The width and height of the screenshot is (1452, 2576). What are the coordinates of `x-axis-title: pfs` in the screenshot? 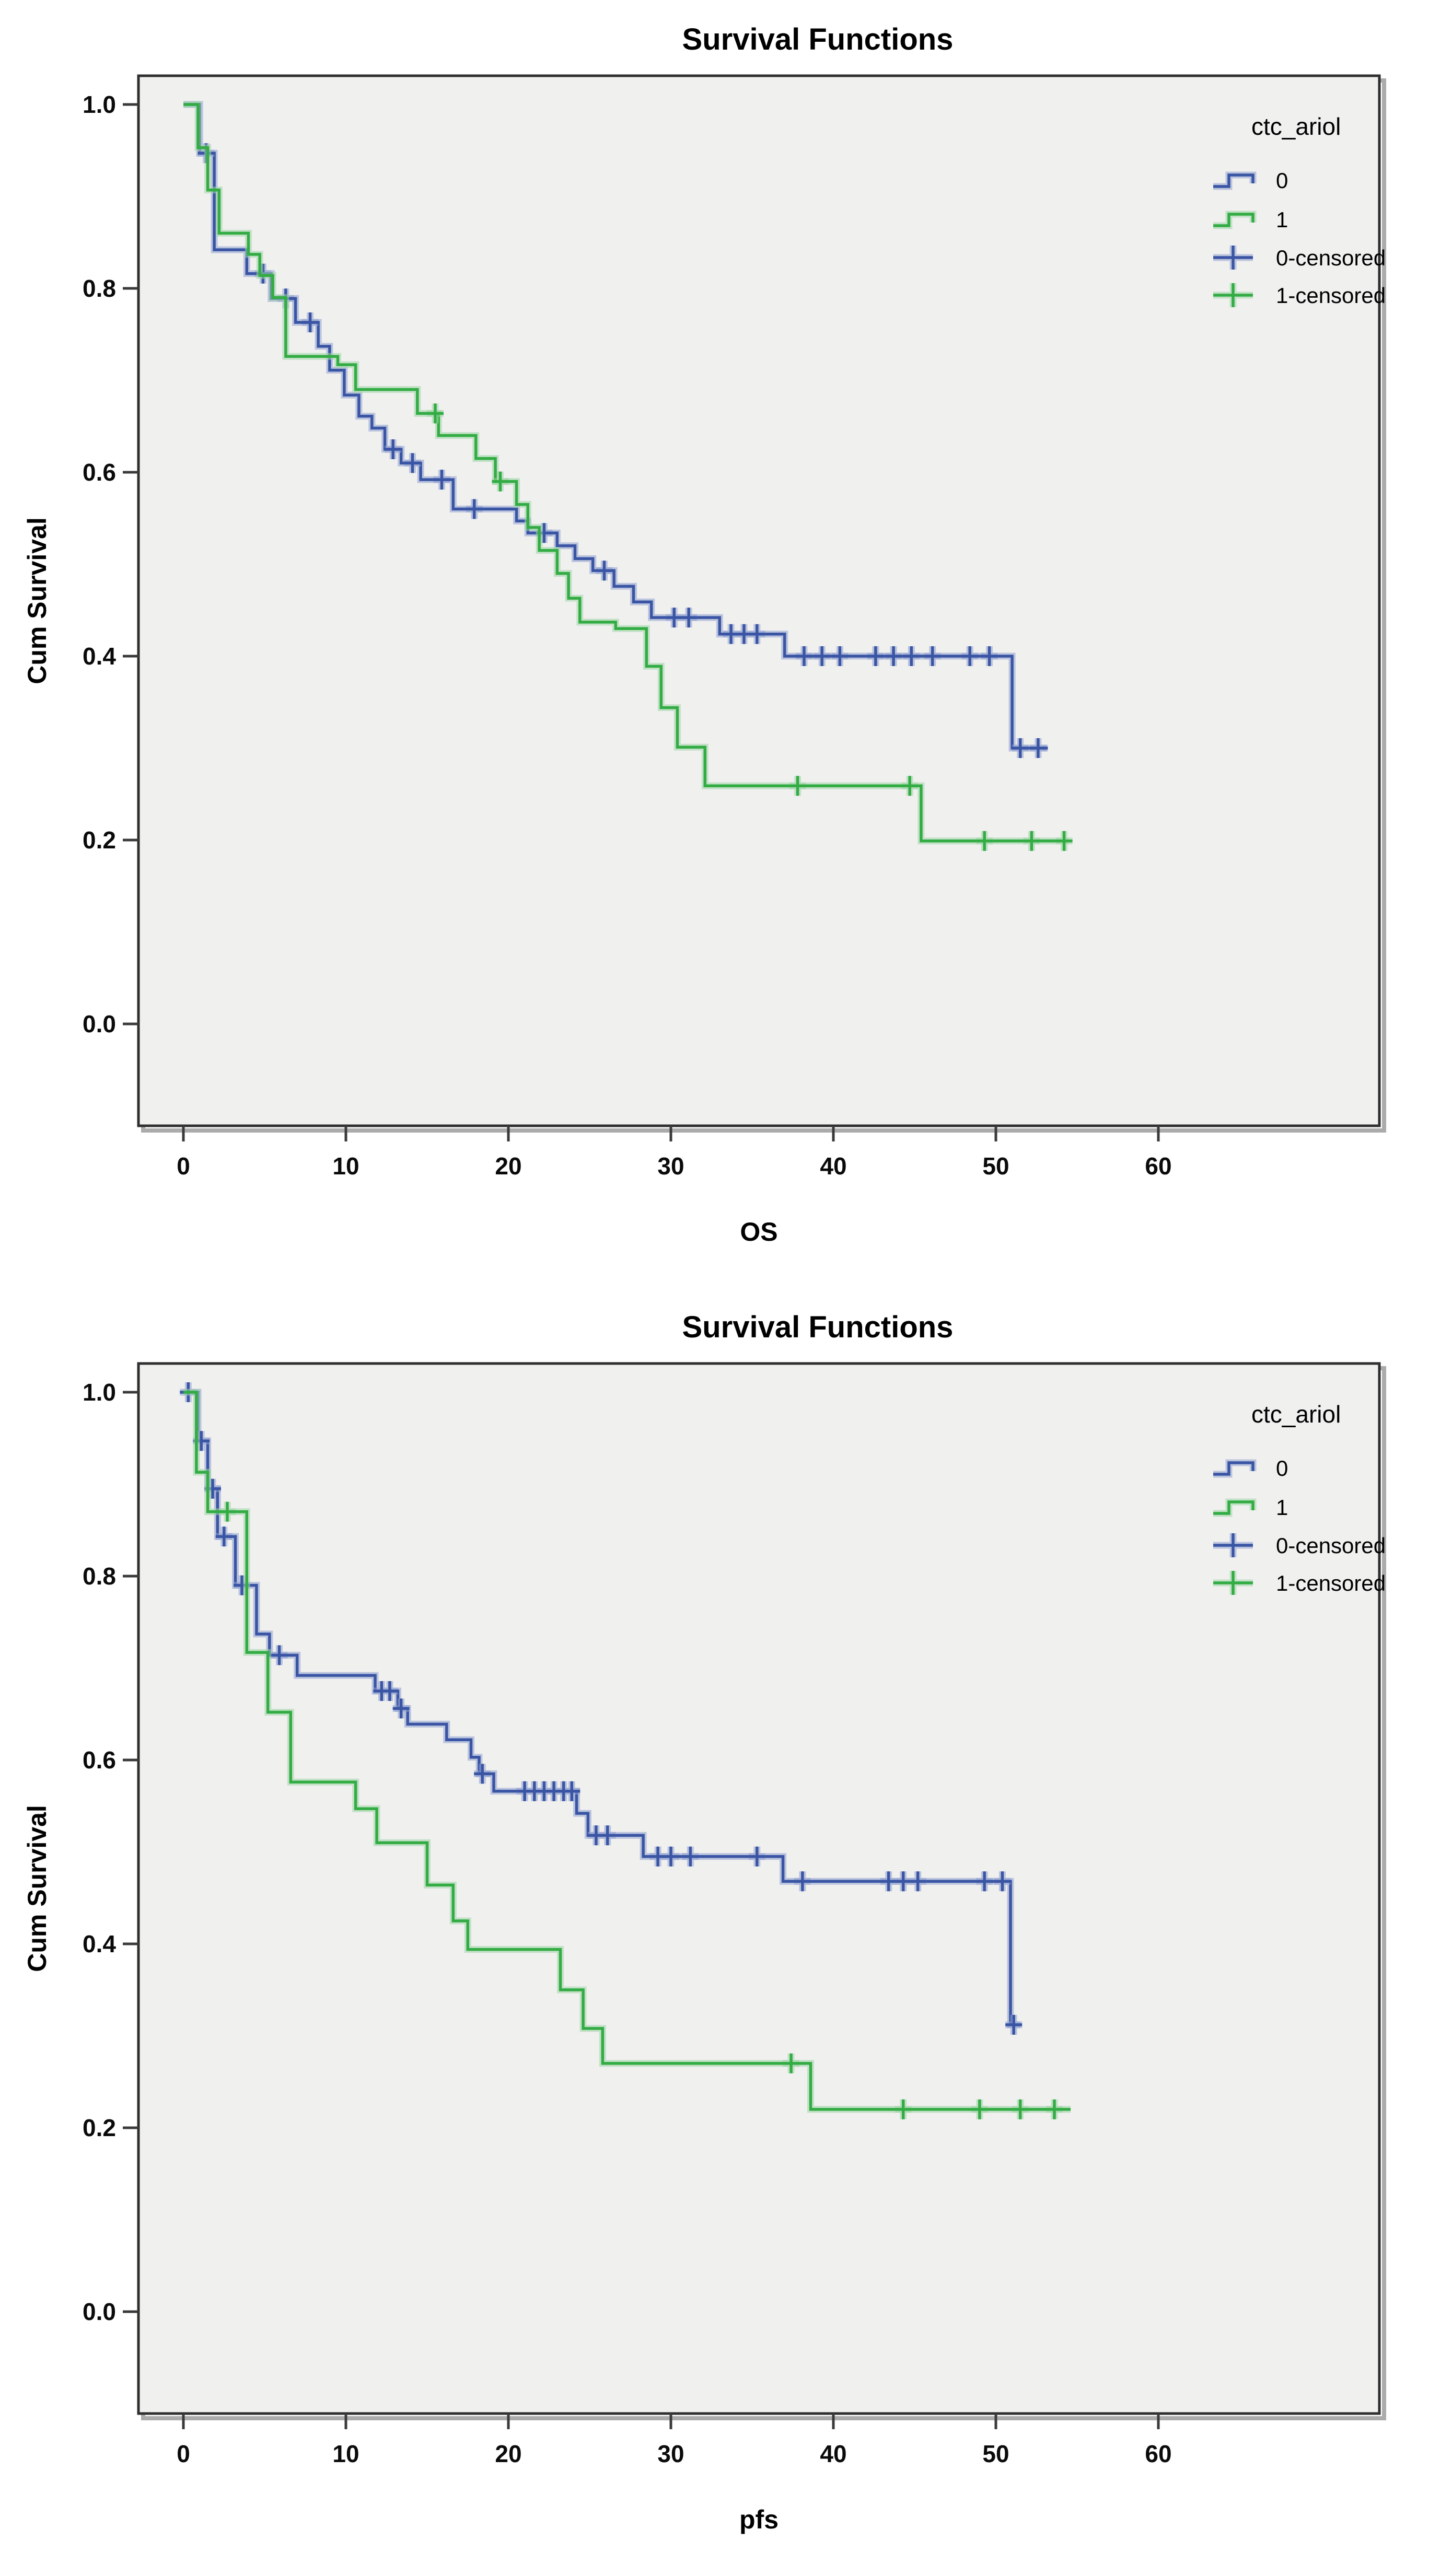 It's located at (759, 2519).